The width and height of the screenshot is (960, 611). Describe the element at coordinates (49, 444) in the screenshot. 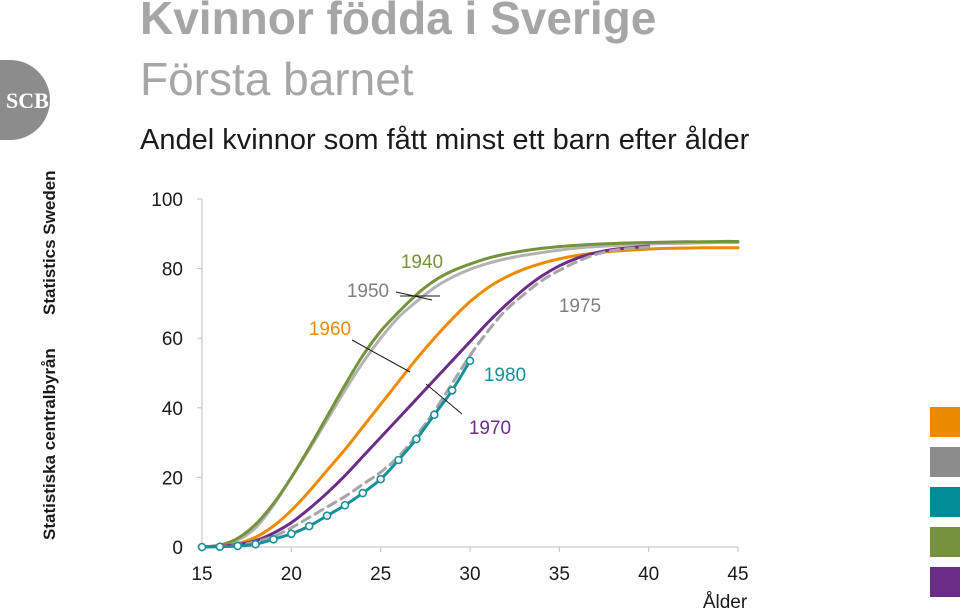

I see `brand-text-sv: Statistiska centralbyrån` at that location.